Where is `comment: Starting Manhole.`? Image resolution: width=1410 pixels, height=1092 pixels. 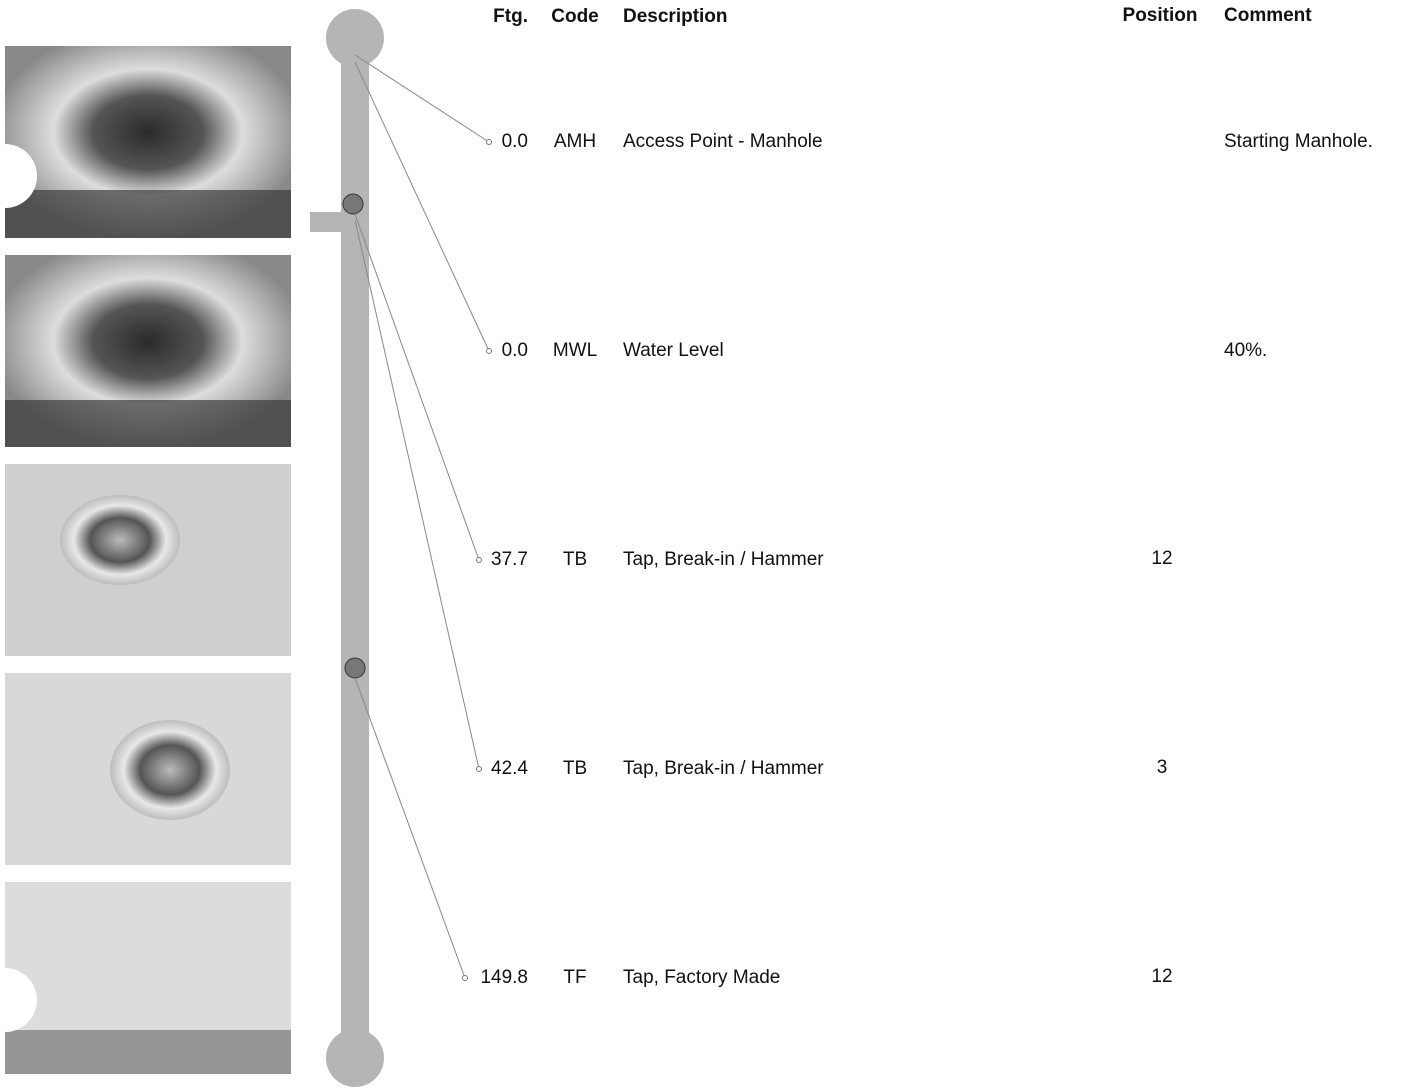
comment: Starting Manhole. is located at coordinates (1298, 141).